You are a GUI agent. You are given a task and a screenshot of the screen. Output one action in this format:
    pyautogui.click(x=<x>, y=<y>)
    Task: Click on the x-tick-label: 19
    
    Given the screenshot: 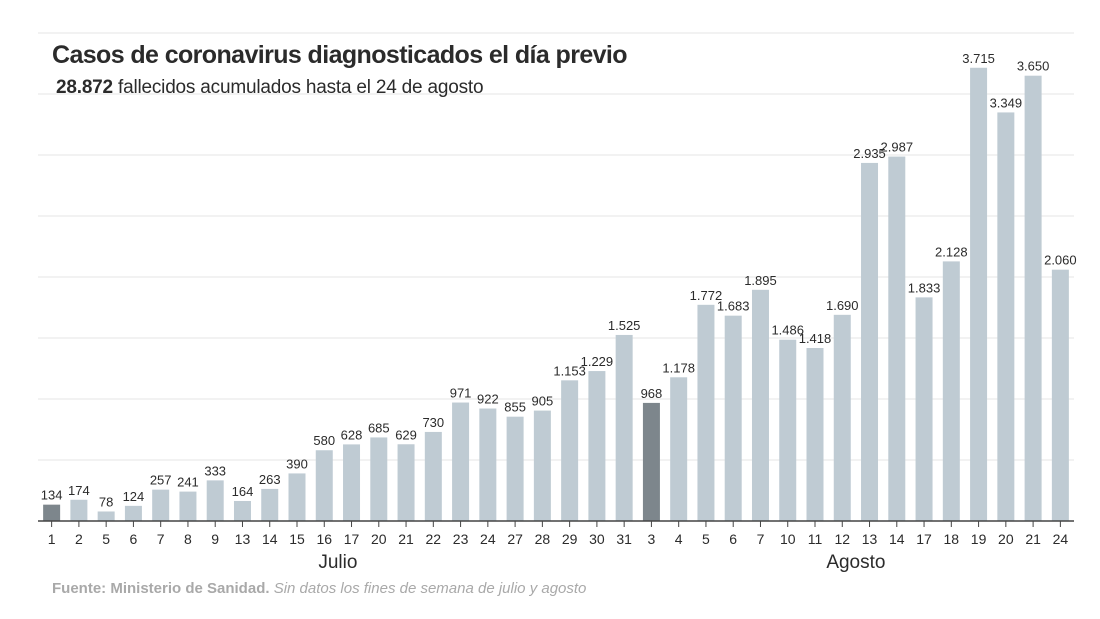 What is the action you would take?
    pyautogui.click(x=979, y=539)
    